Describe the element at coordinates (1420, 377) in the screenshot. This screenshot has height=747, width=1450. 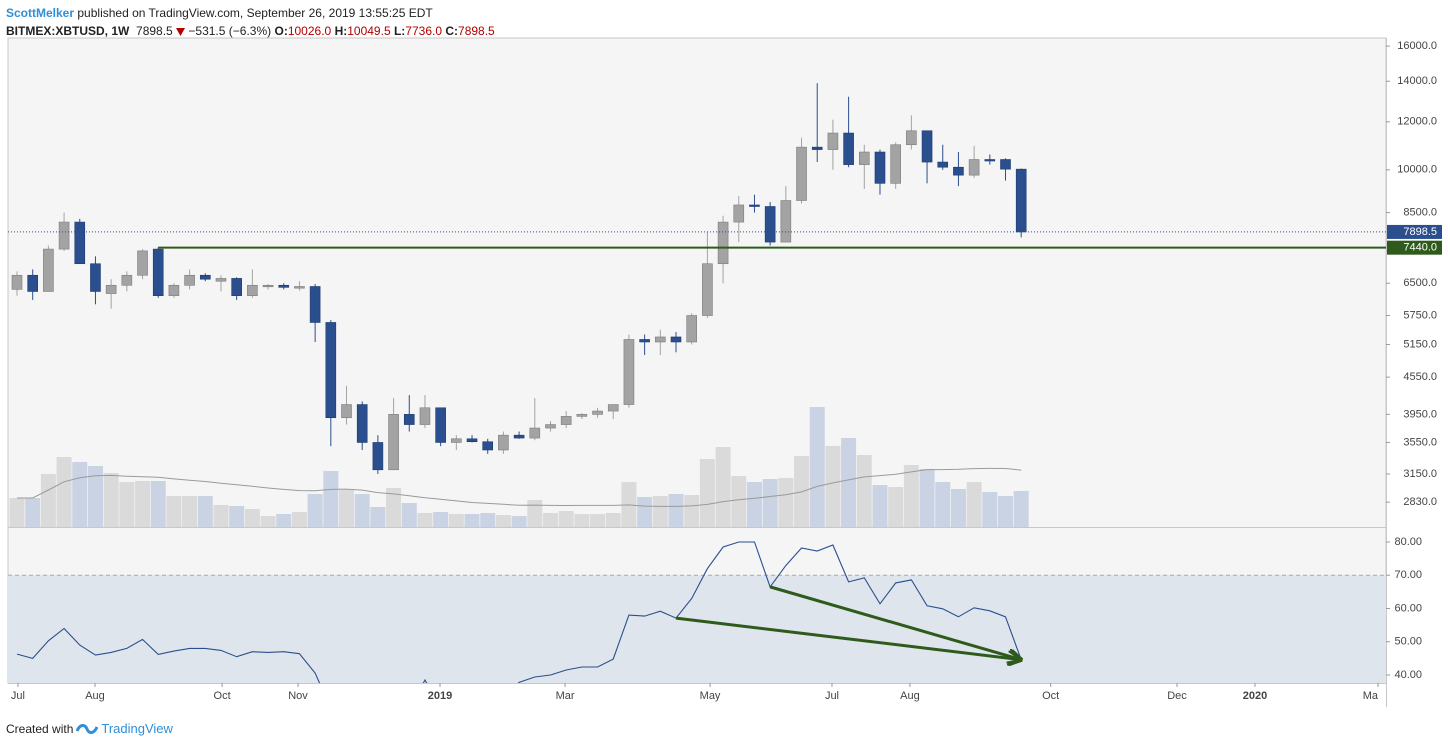
I see `y-tick-label: 4550.0` at that location.